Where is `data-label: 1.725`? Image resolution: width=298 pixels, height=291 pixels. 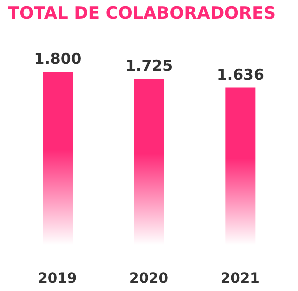 data-label: 1.725 is located at coordinates (150, 66).